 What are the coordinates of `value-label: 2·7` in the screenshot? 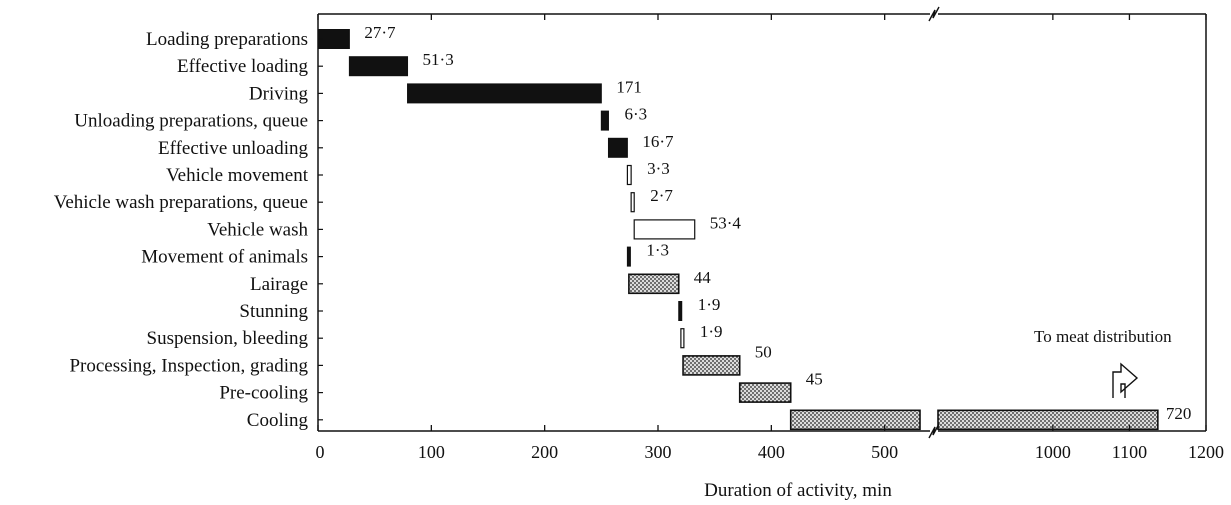 It's located at (661, 195).